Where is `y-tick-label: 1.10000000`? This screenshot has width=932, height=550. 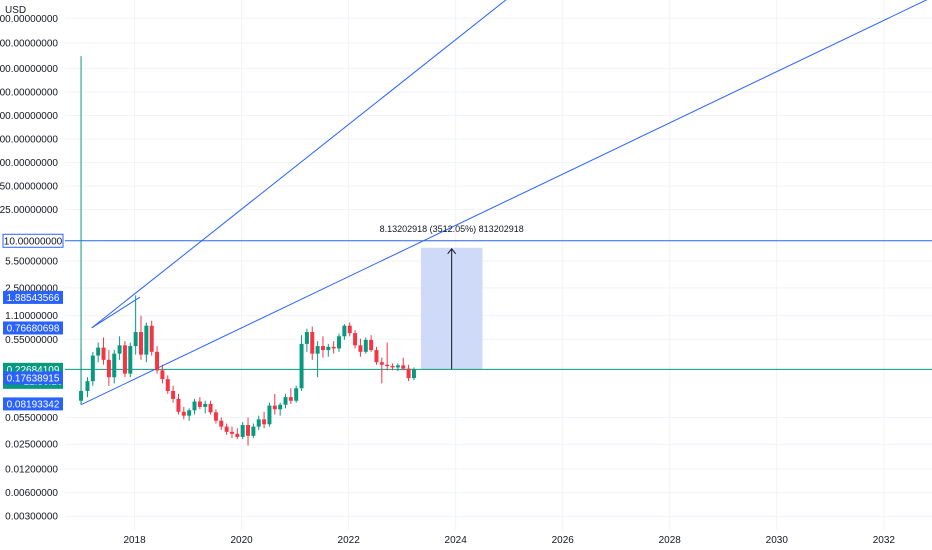 y-tick-label: 1.10000000 is located at coordinates (31, 316).